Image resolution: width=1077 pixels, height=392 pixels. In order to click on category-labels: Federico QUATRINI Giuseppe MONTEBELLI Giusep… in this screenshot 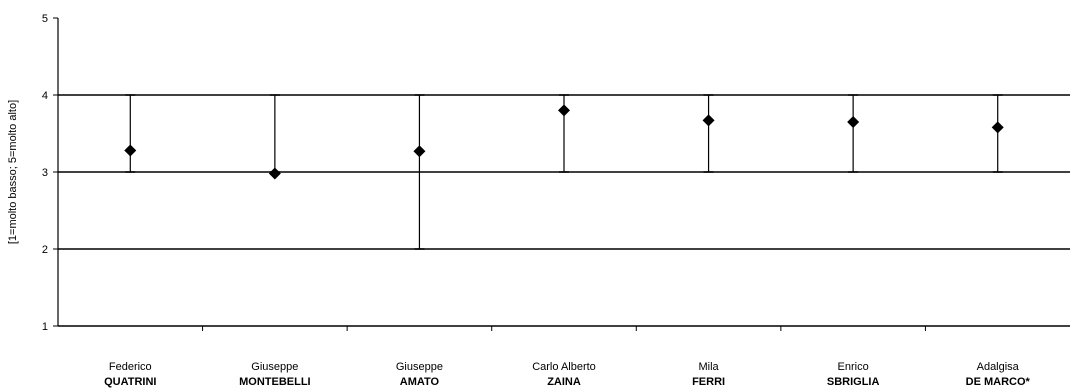, I will do `click(567, 374)`.